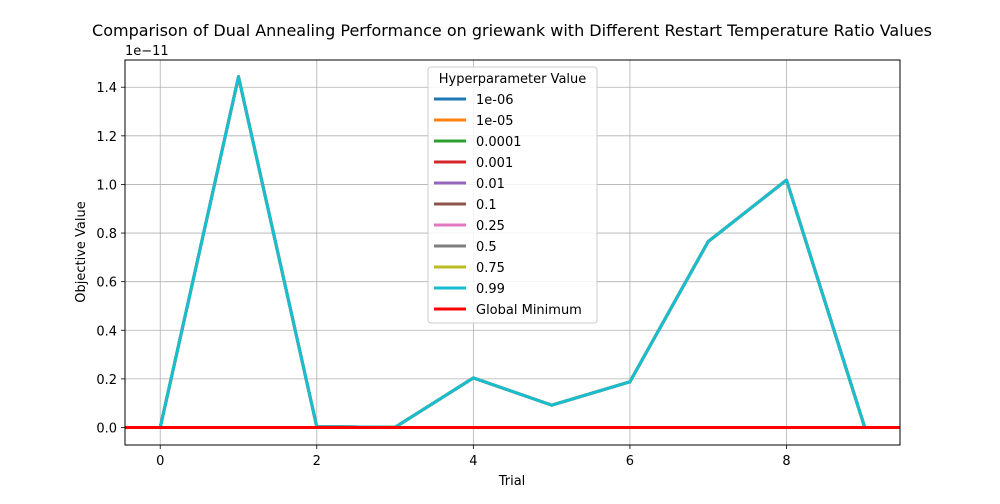 Image resolution: width=1000 pixels, height=504 pixels. I want to click on y-axis-ticks: 0.0 0.2 0.4 0.6 0.8 1.0 1.2 1.4, so click(110, 259).